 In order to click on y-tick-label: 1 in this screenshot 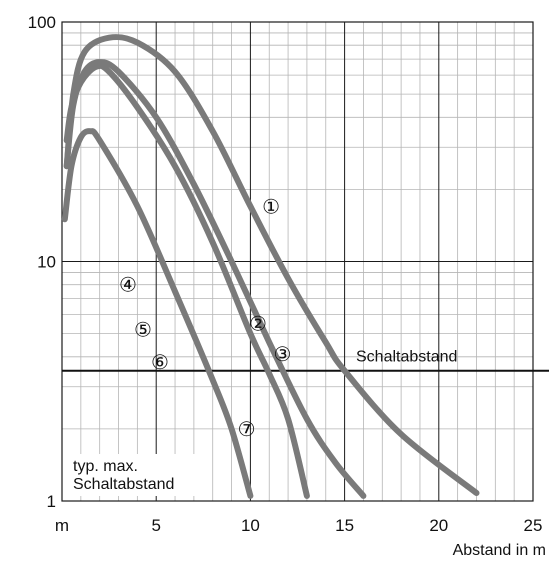, I will do `click(51, 501)`.